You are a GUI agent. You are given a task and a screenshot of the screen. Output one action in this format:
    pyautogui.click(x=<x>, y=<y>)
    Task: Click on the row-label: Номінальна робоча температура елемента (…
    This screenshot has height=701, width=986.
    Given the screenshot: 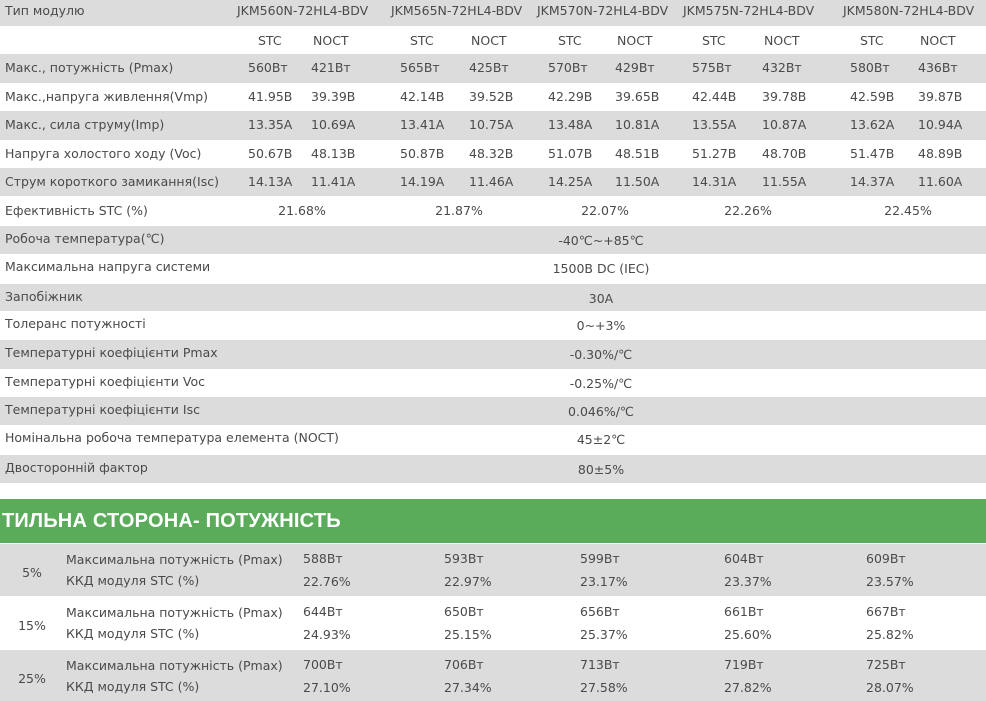 What is the action you would take?
    pyautogui.click(x=172, y=437)
    